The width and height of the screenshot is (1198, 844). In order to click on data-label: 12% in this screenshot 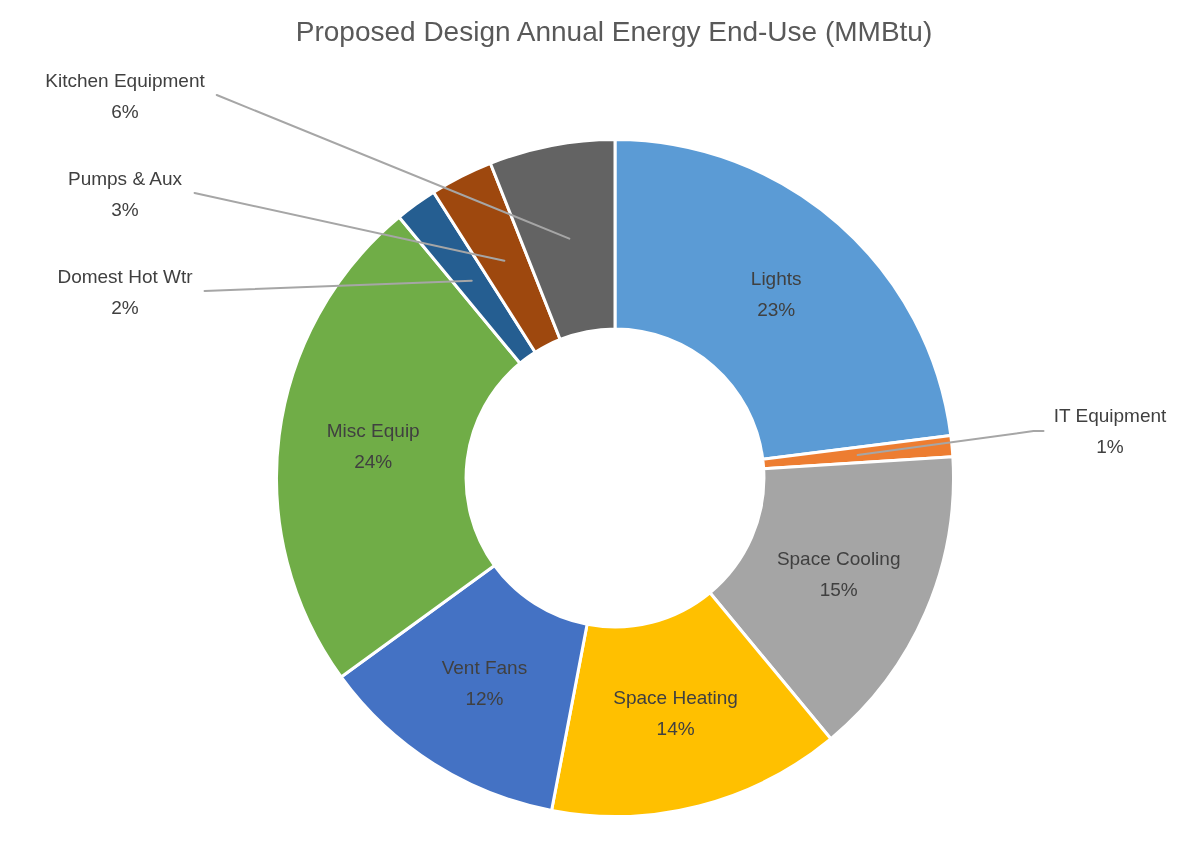, I will do `click(484, 698)`.